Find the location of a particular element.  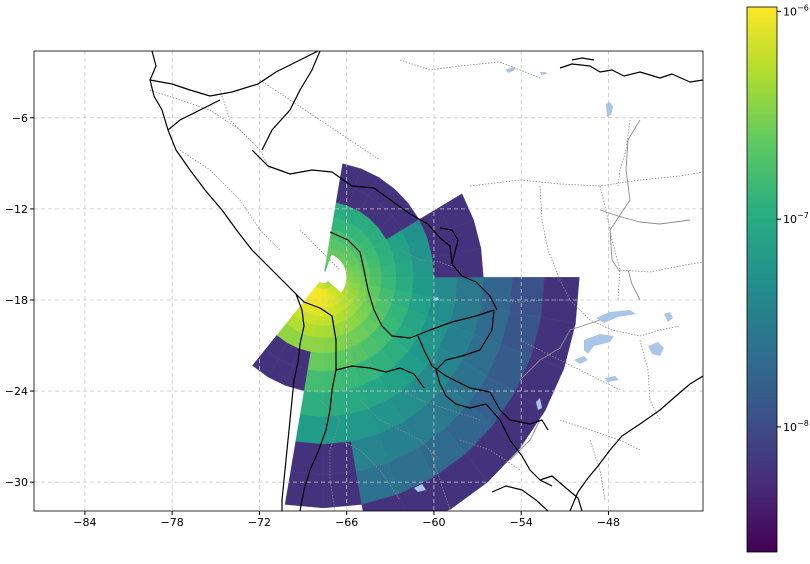

border-bolivia-paraguay is located at coordinates (438, 324).